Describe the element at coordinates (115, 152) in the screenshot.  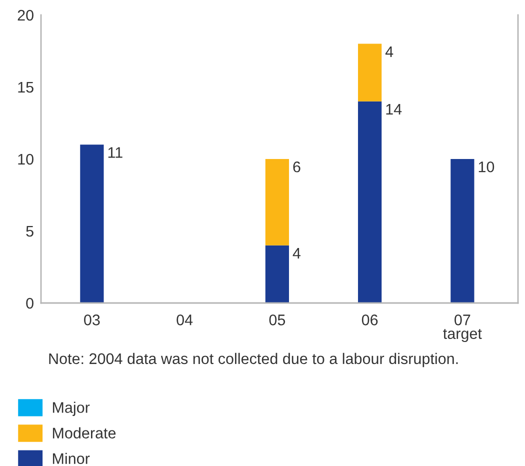
I see `data-label: 11` at that location.